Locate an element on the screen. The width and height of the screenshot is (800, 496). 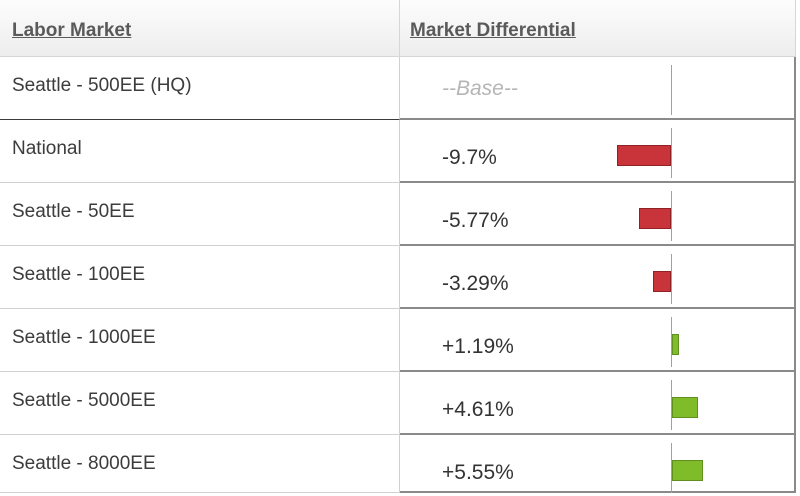
table-row: Seattle - 100EE -3.29% is located at coordinates (398, 277).